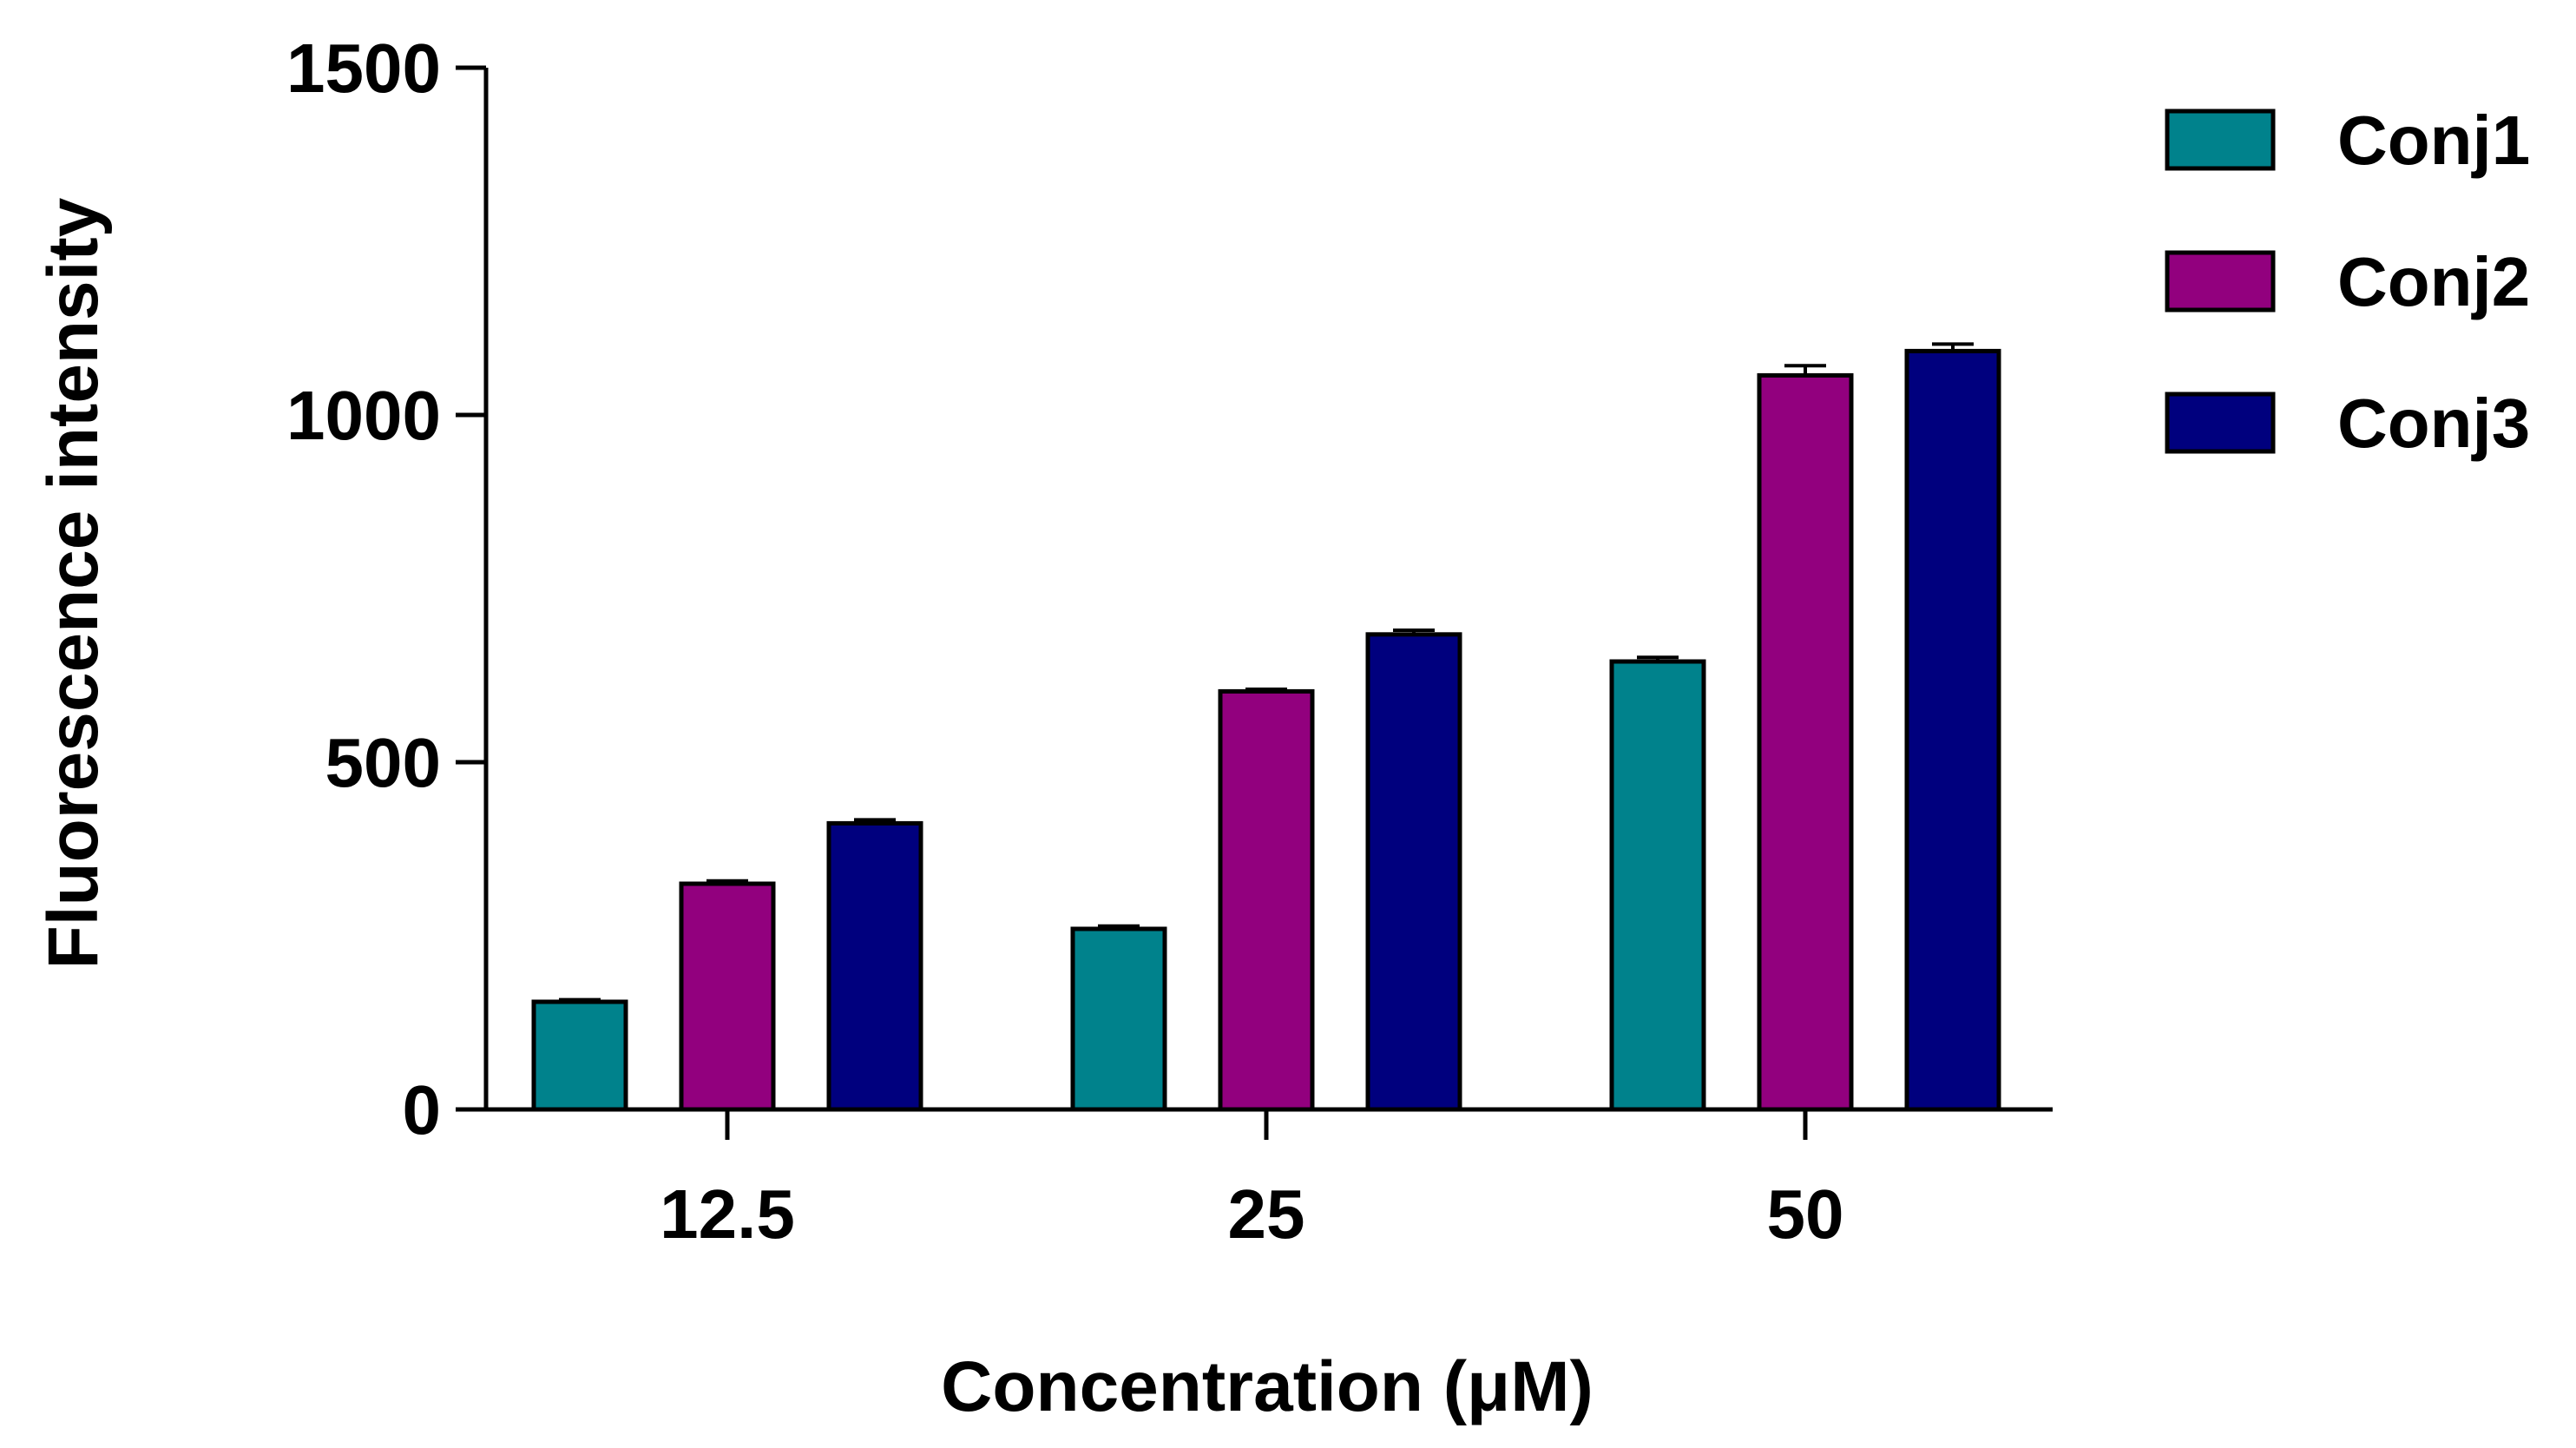  Describe the element at coordinates (1267, 1386) in the screenshot. I see `x-axis-title: Concentration (μM)` at that location.